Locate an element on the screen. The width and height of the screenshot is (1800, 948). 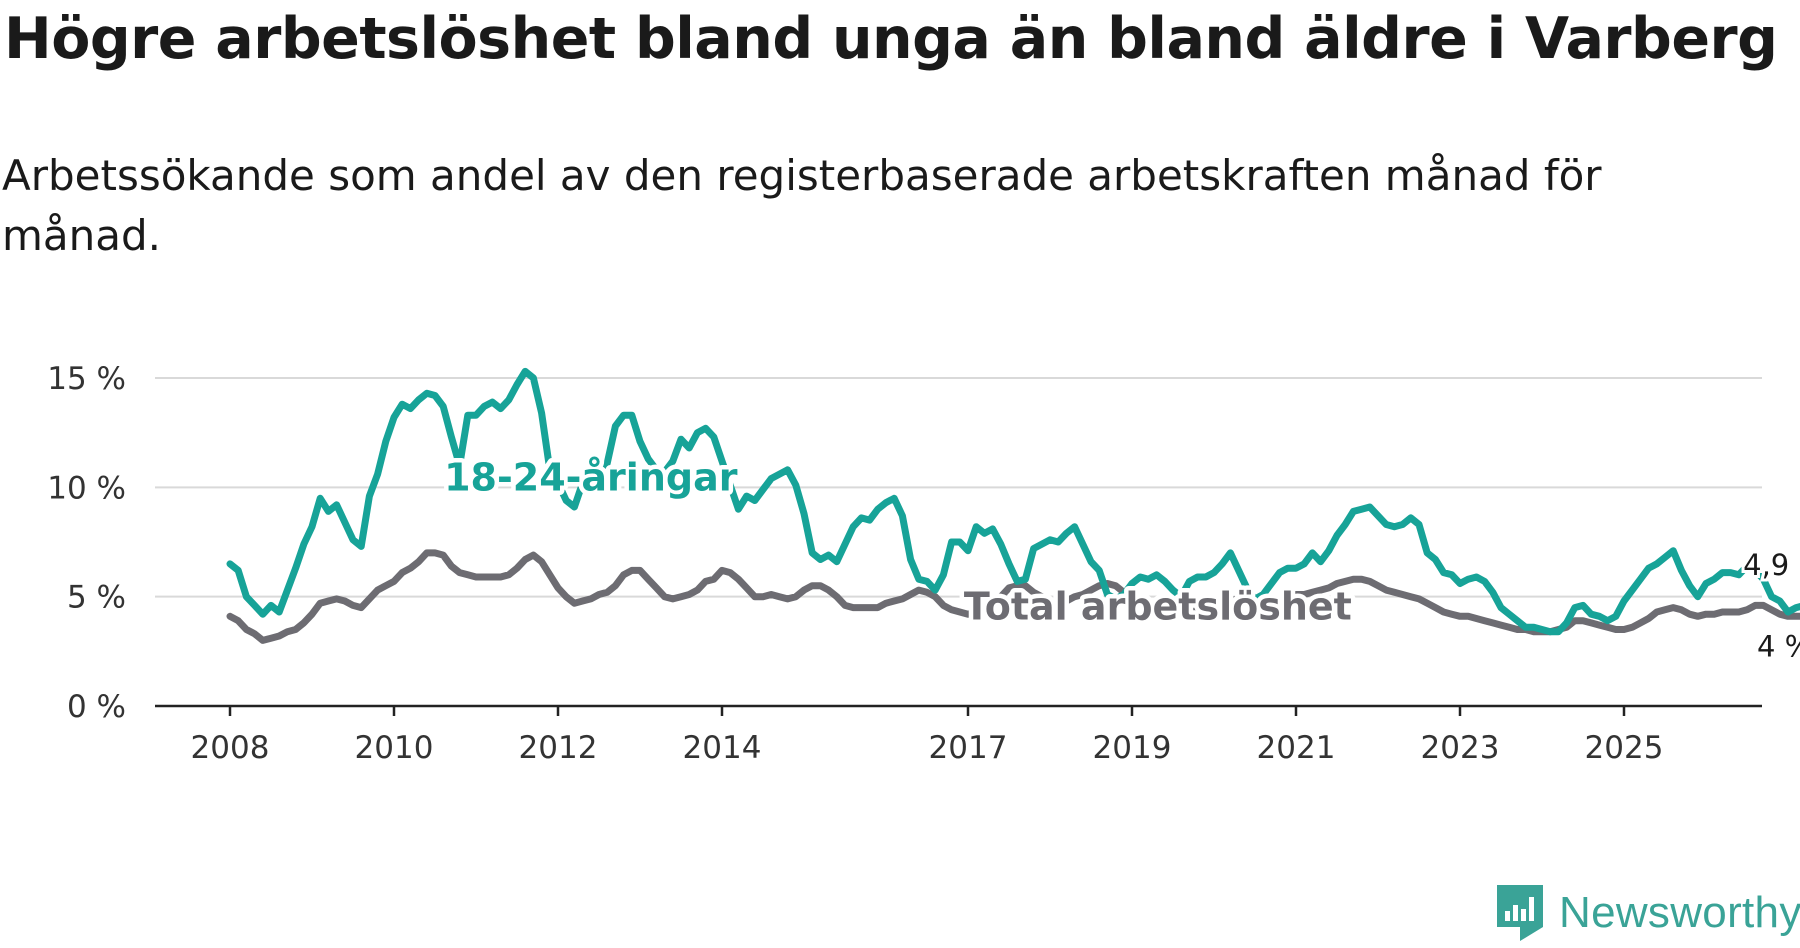
x-tick-label: 2019 is located at coordinates (1132, 748).